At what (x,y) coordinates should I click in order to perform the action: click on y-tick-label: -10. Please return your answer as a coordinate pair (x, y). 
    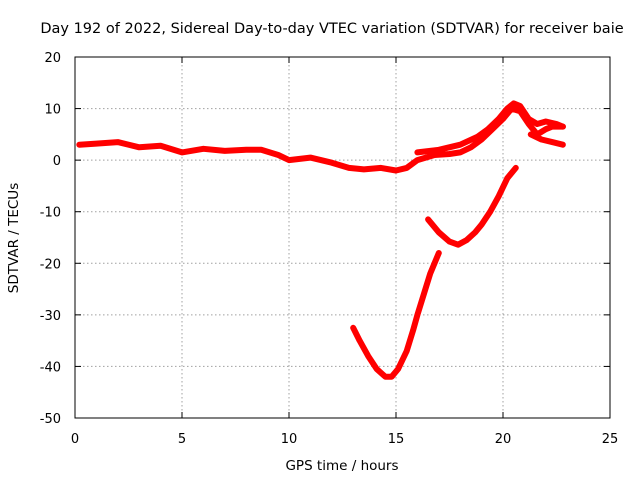
    Looking at the image, I should click on (50, 213).